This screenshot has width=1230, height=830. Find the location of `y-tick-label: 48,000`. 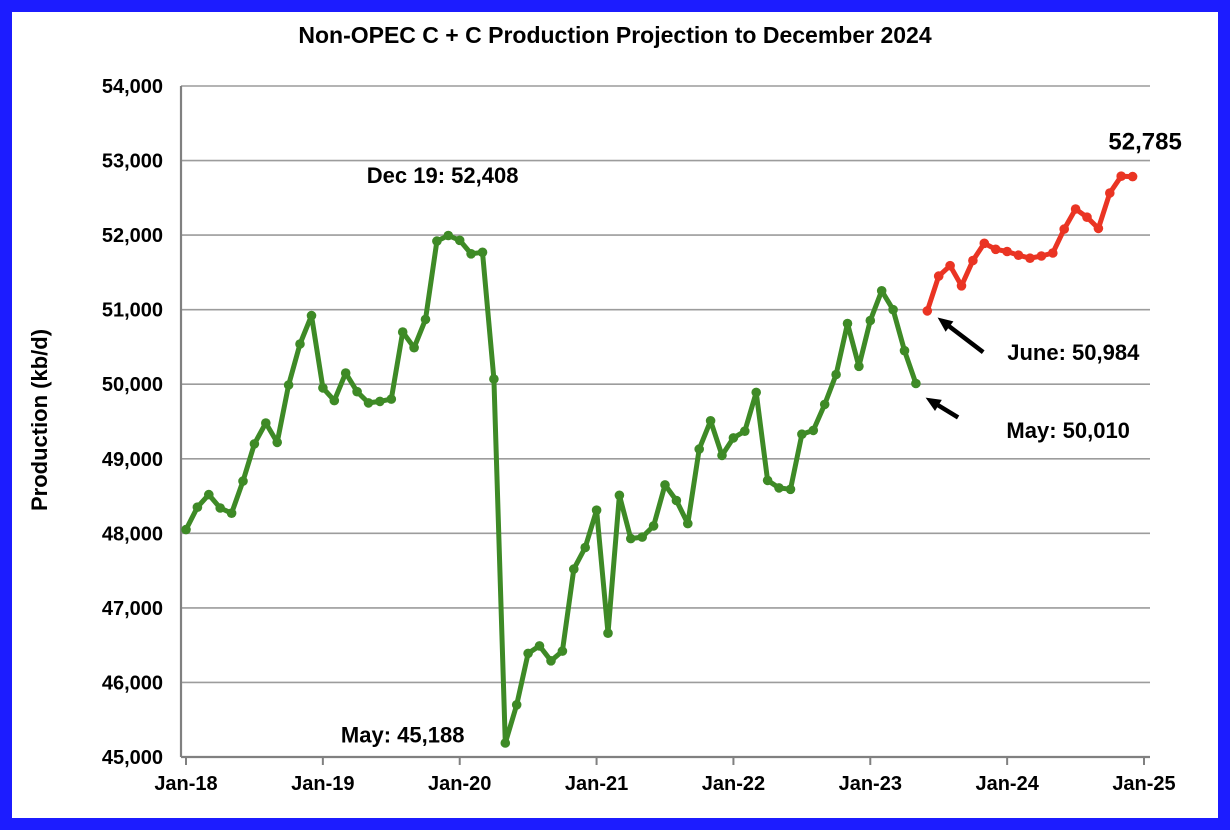

y-tick-label: 48,000 is located at coordinates (132, 534).